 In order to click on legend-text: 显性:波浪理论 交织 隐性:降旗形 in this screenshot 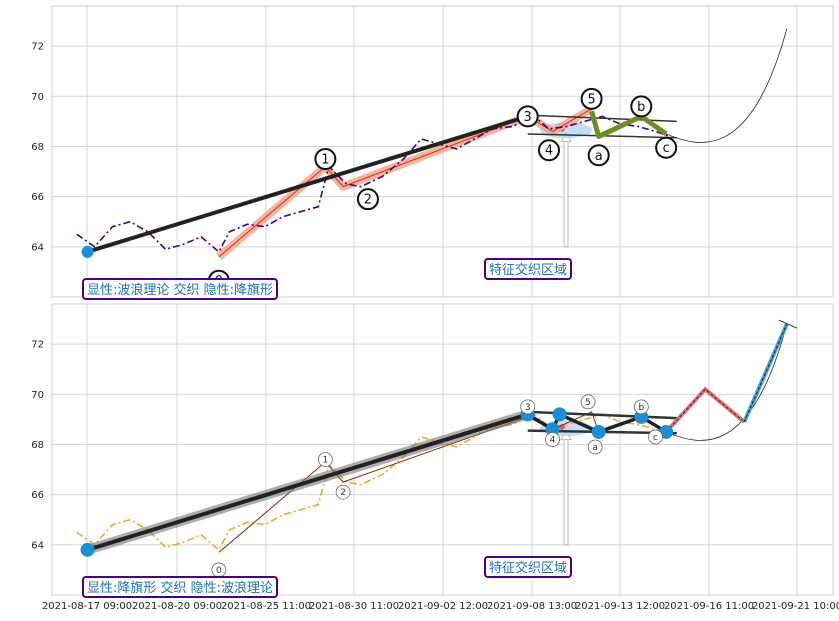, I will do `click(180, 290)`.